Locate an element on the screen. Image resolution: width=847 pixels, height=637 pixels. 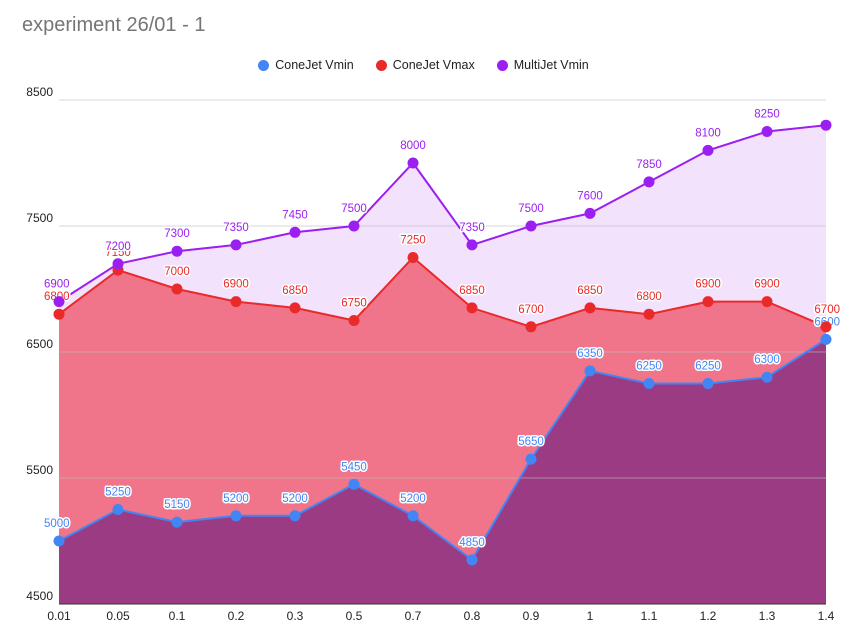
line-conejet-vmax is located at coordinates (442, 292).